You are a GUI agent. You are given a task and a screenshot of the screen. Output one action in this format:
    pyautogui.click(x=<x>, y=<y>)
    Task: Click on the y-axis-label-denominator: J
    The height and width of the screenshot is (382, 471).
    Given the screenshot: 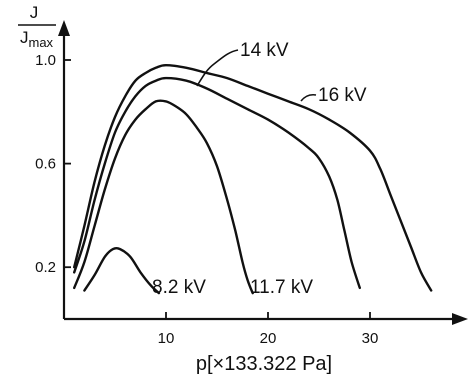 What is the action you would take?
    pyautogui.click(x=24, y=37)
    